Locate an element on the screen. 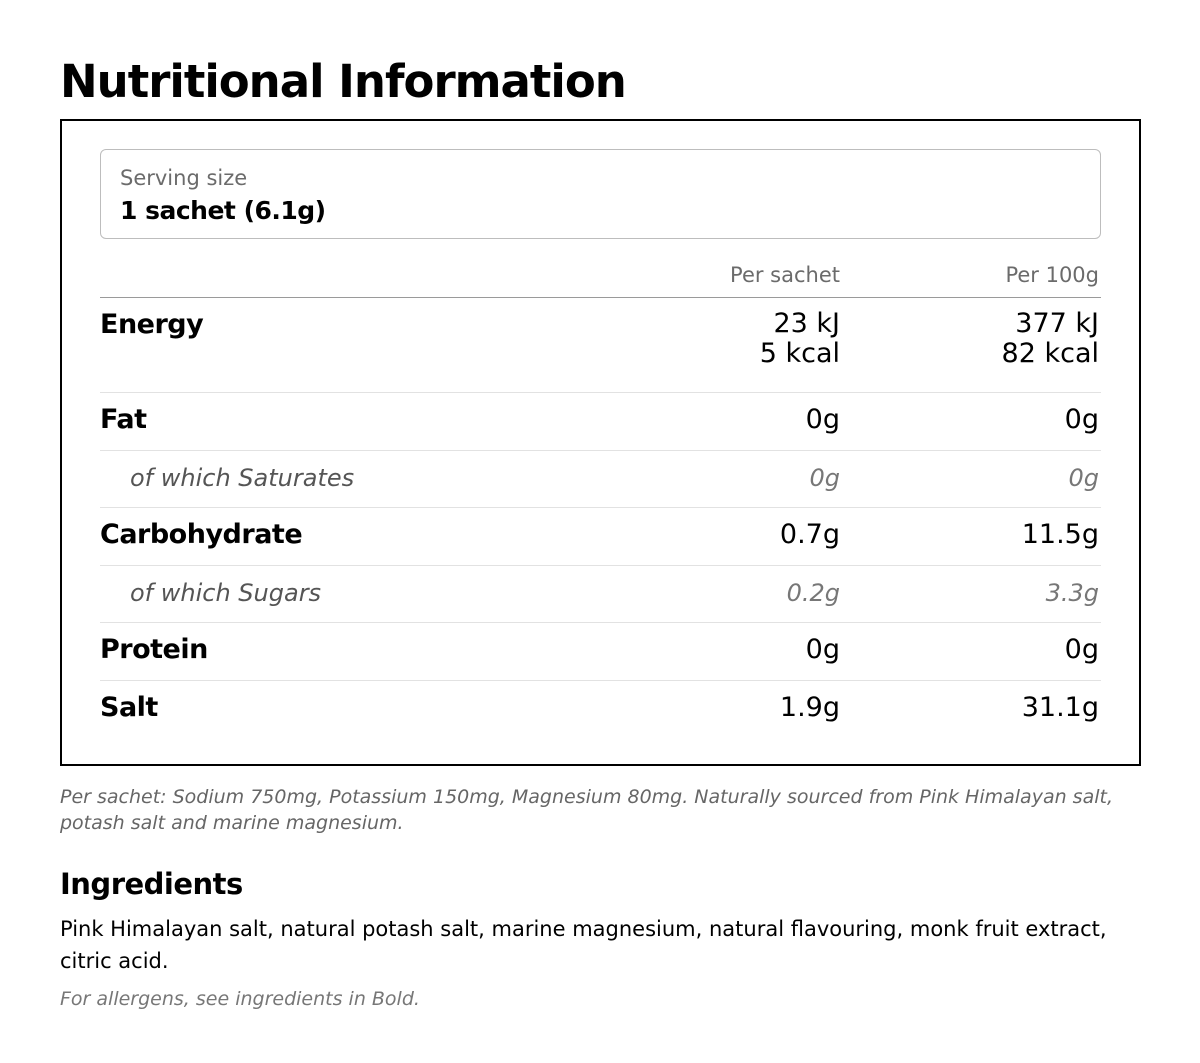 This screenshot has width=1200, height=1063. energy-per-sachet: 23 kJ 5 kcal is located at coordinates (800, 339).